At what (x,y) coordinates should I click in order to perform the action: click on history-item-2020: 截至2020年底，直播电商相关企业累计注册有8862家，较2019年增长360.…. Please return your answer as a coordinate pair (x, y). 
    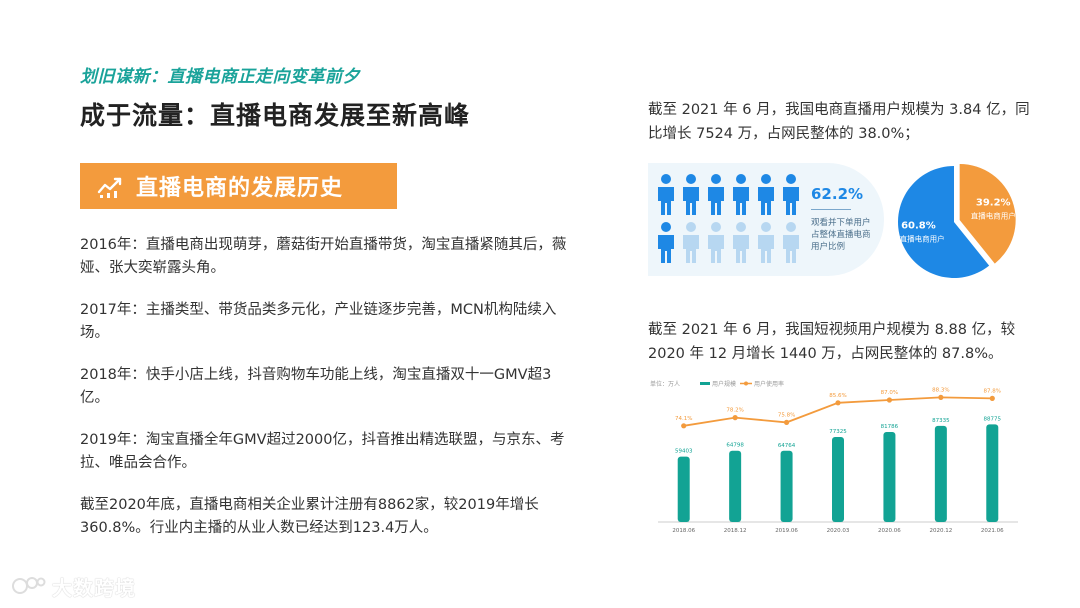
    Looking at the image, I should click on (309, 516).